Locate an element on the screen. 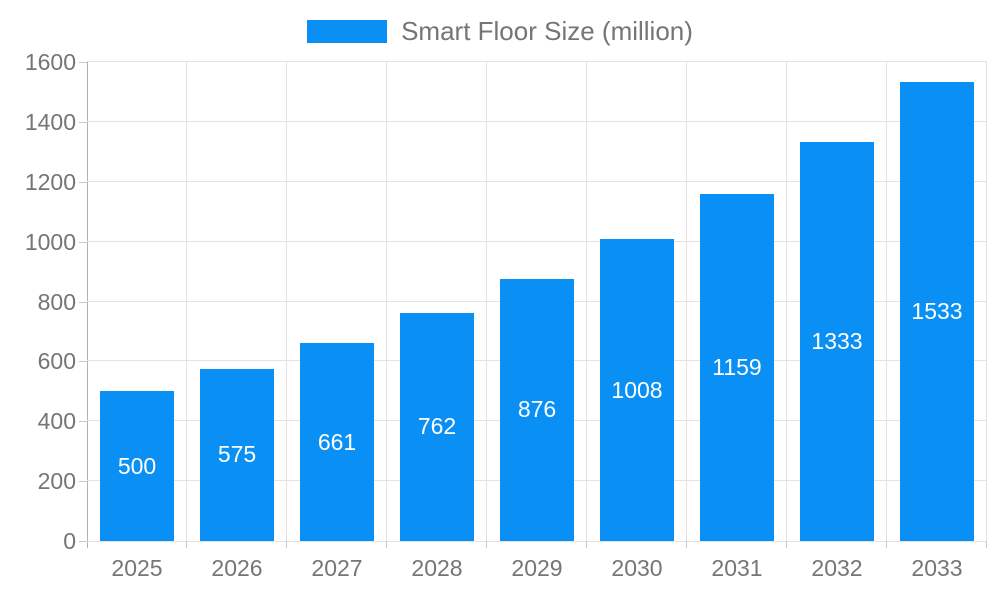 This screenshot has height=600, width=1000. y-tick-label: 1000 is located at coordinates (50, 241).